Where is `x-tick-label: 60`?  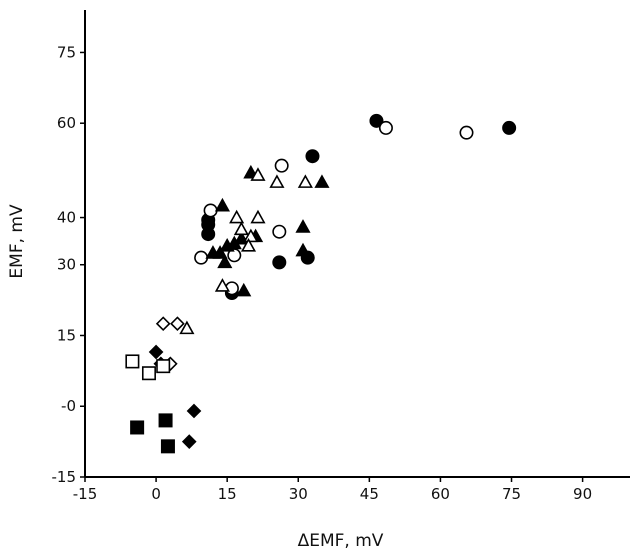
x-tick-label: 60 is located at coordinates (440, 494).